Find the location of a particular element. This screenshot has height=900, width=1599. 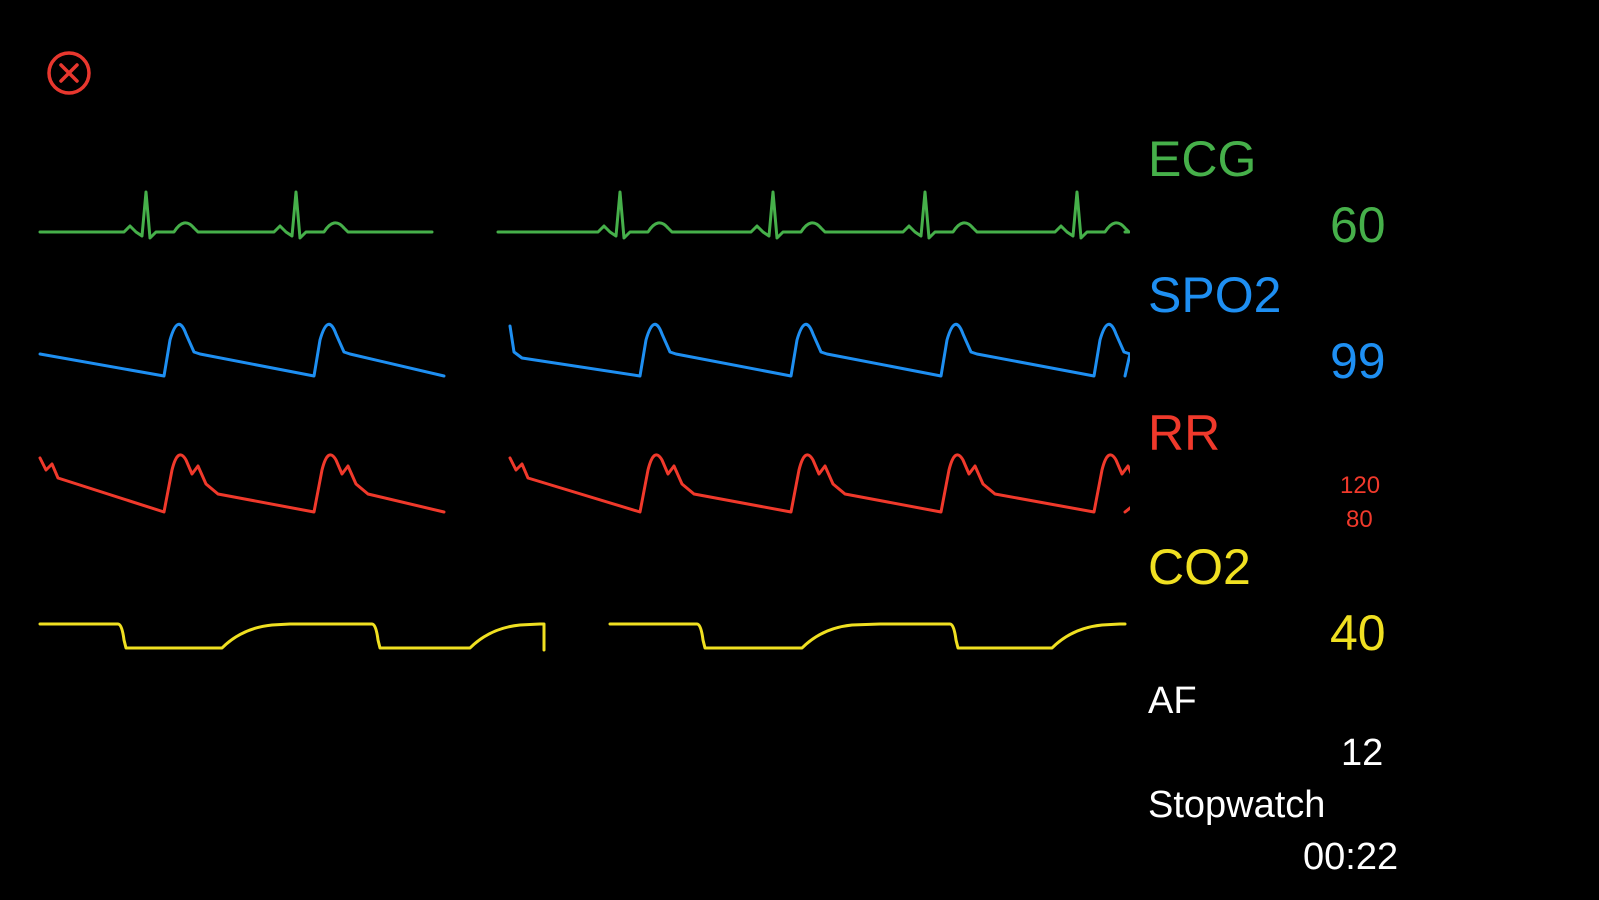

co2-label: CO2 is located at coordinates (1199, 567).